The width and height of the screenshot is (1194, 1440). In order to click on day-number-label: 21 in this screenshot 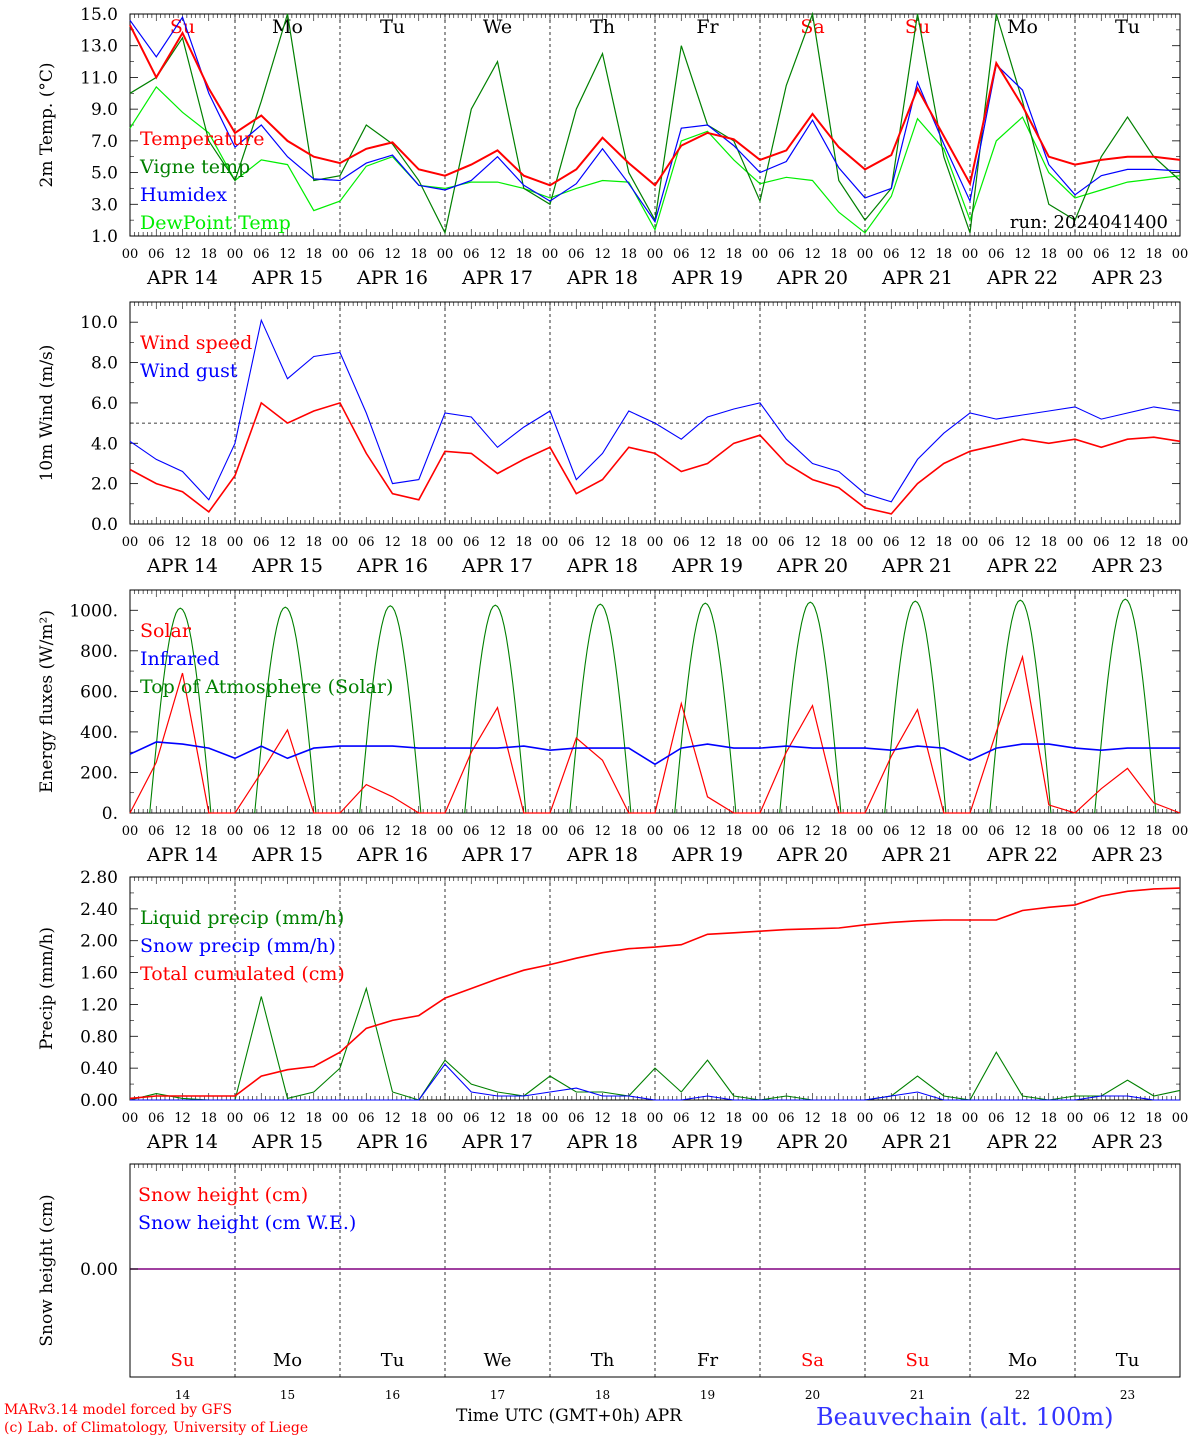, I will do `click(917, 1395)`.